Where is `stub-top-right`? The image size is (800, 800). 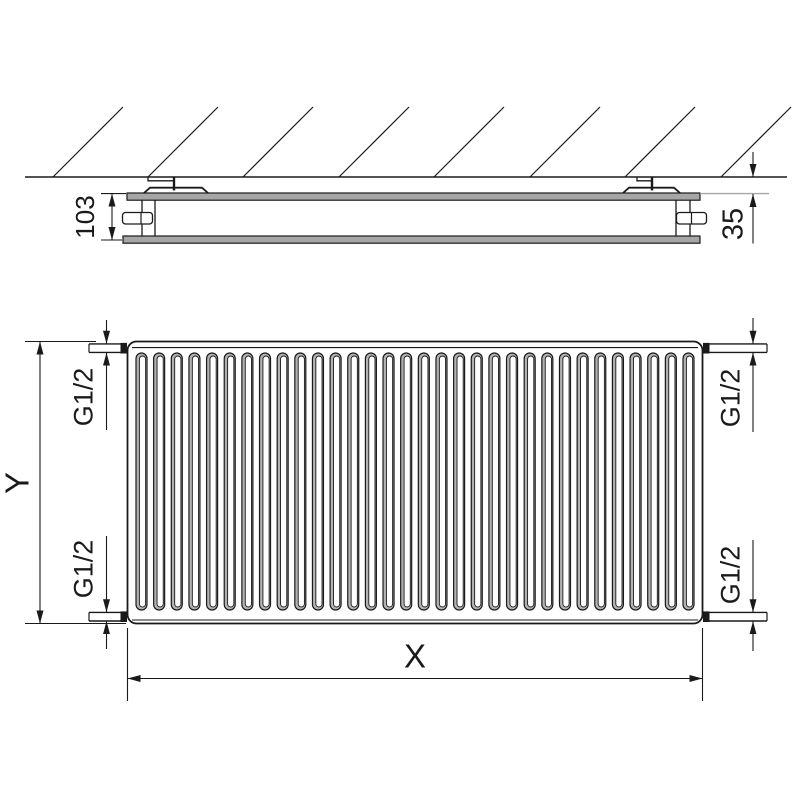
stub-top-right is located at coordinates (735, 348).